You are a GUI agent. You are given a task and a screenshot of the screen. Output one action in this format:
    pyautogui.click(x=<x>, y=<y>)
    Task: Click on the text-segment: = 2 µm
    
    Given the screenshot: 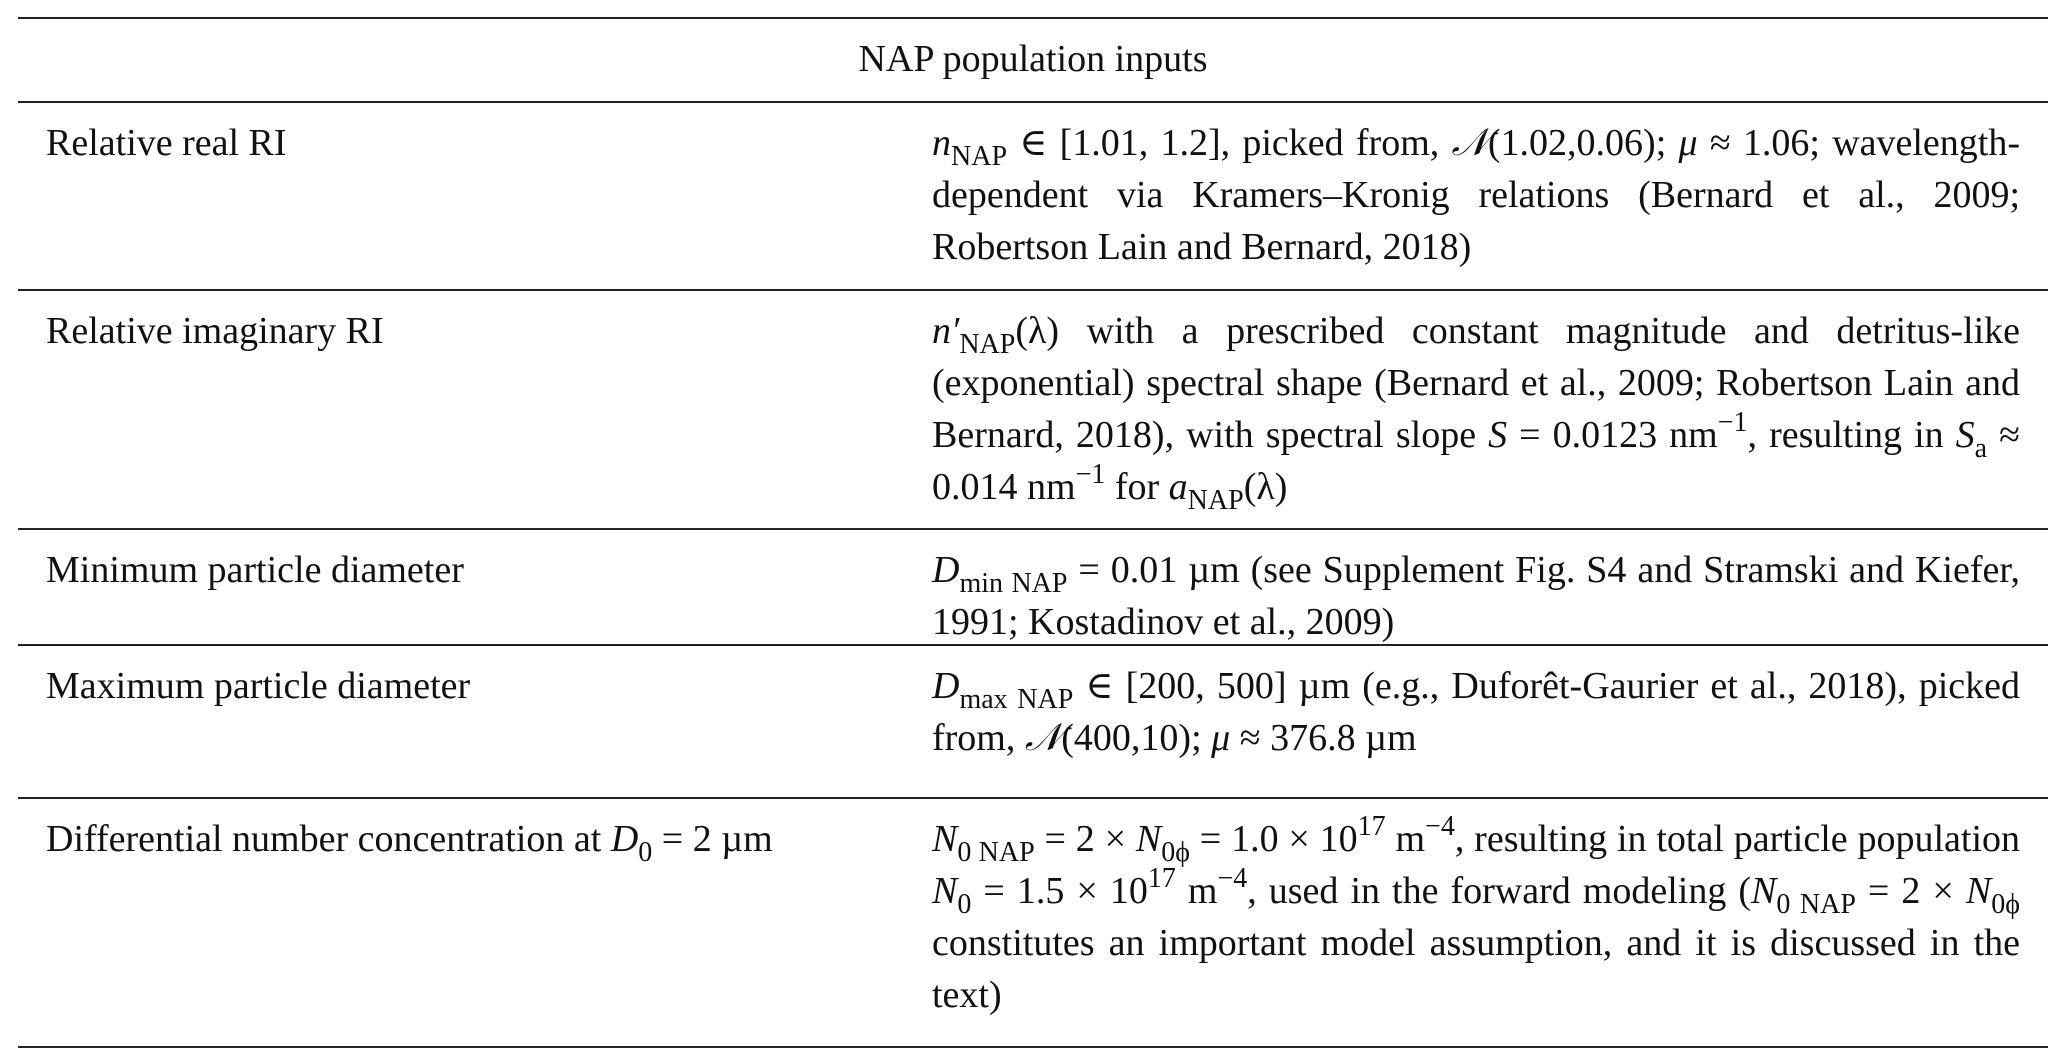 What is the action you would take?
    pyautogui.click(x=712, y=839)
    